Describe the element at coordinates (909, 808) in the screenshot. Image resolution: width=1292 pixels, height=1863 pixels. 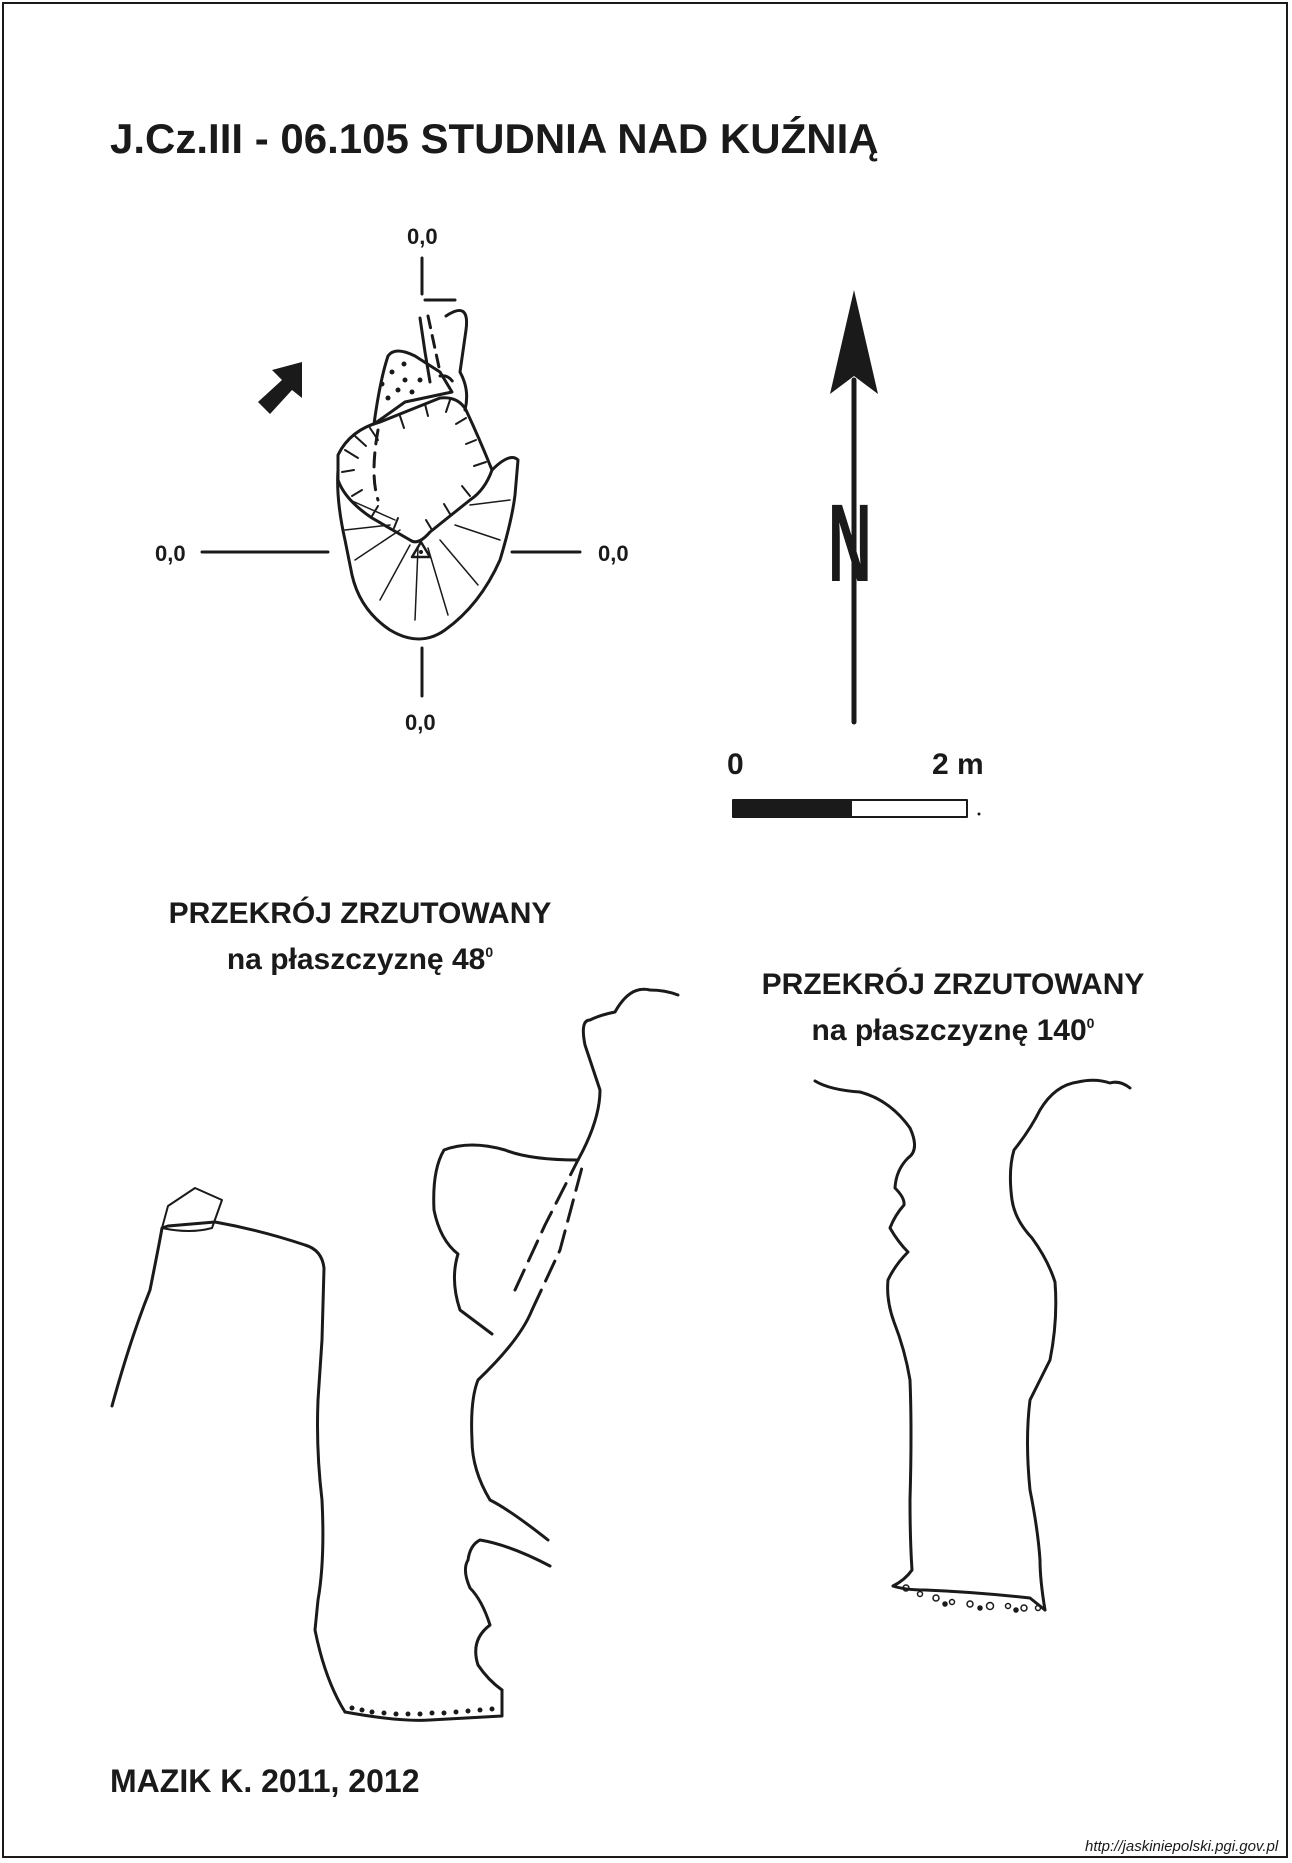
I see `scale-bar-white-segment` at that location.